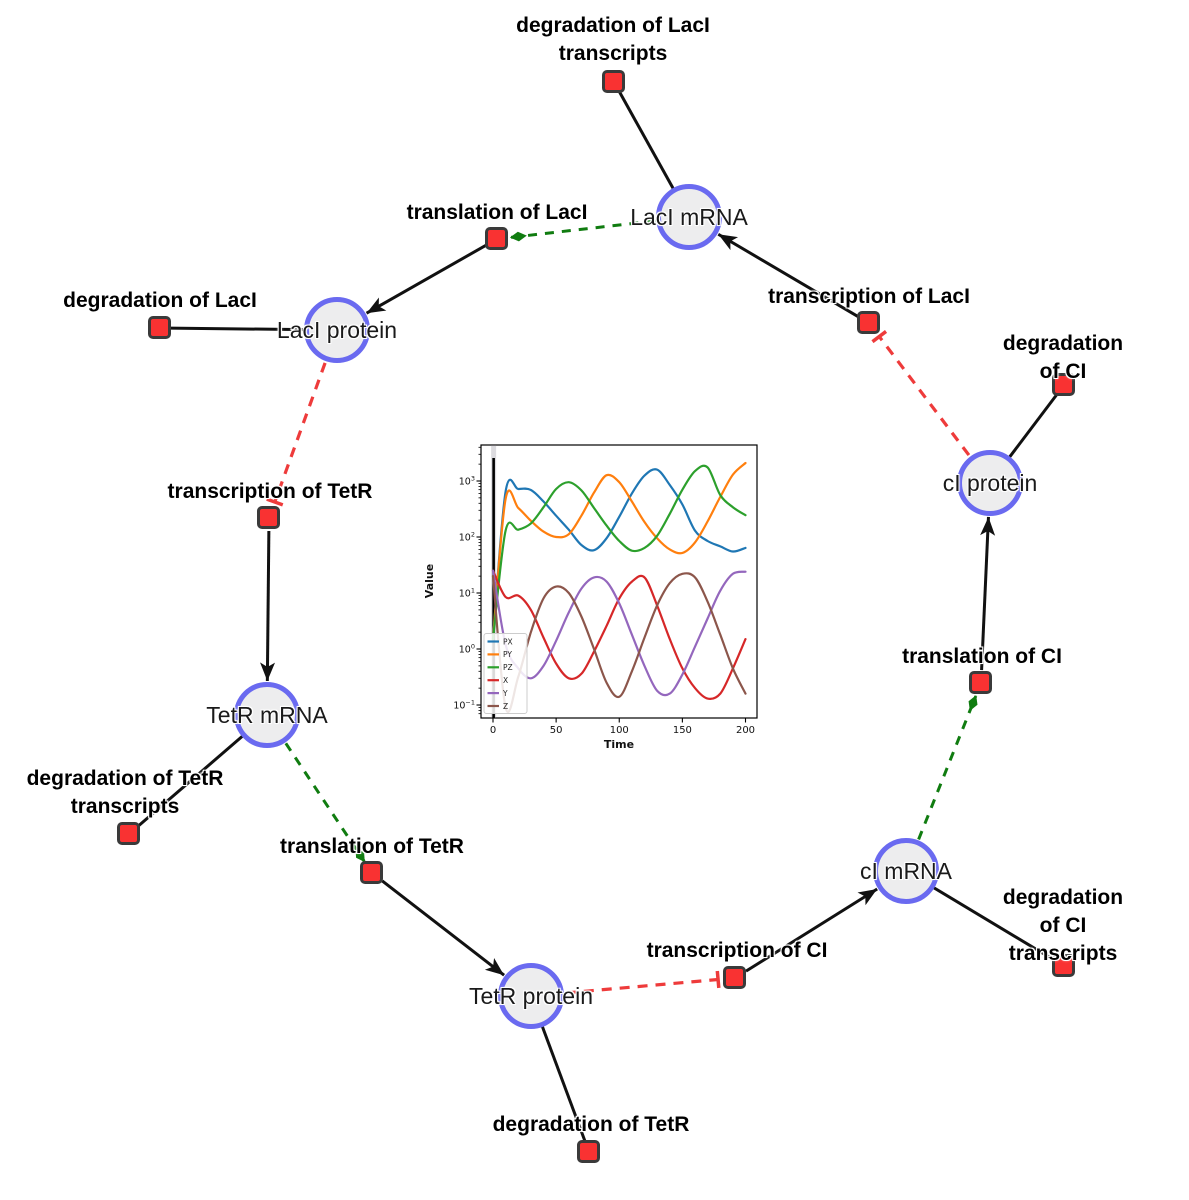 The height and width of the screenshot is (1200, 1189). Describe the element at coordinates (507, 654) in the screenshot. I see `legend-label-PY: PY` at that location.